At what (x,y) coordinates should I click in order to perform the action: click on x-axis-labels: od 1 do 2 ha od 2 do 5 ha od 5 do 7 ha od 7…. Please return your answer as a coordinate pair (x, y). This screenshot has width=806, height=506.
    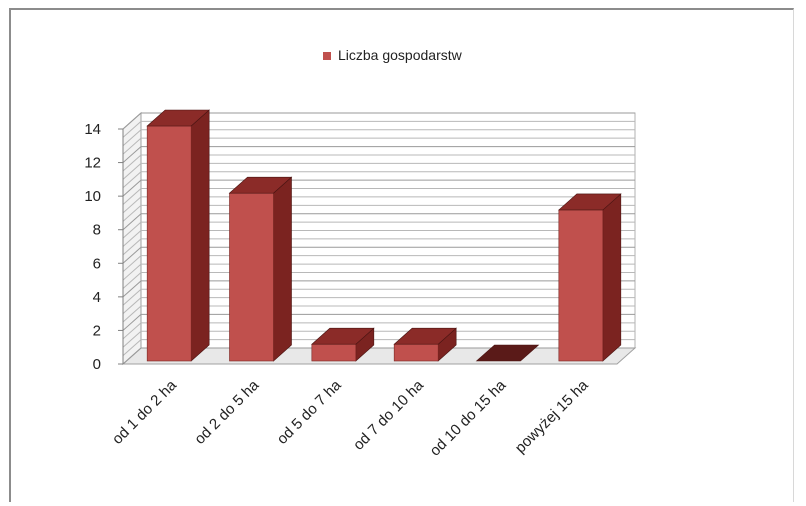
    Looking at the image, I should click on (350, 417).